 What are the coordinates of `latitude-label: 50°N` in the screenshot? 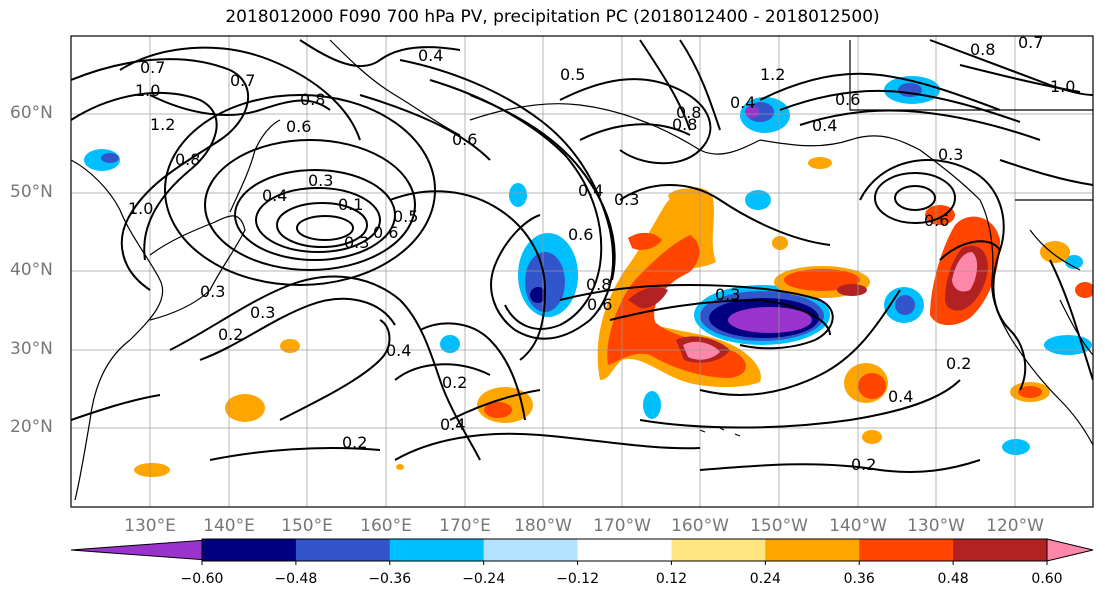 It's located at (31, 192).